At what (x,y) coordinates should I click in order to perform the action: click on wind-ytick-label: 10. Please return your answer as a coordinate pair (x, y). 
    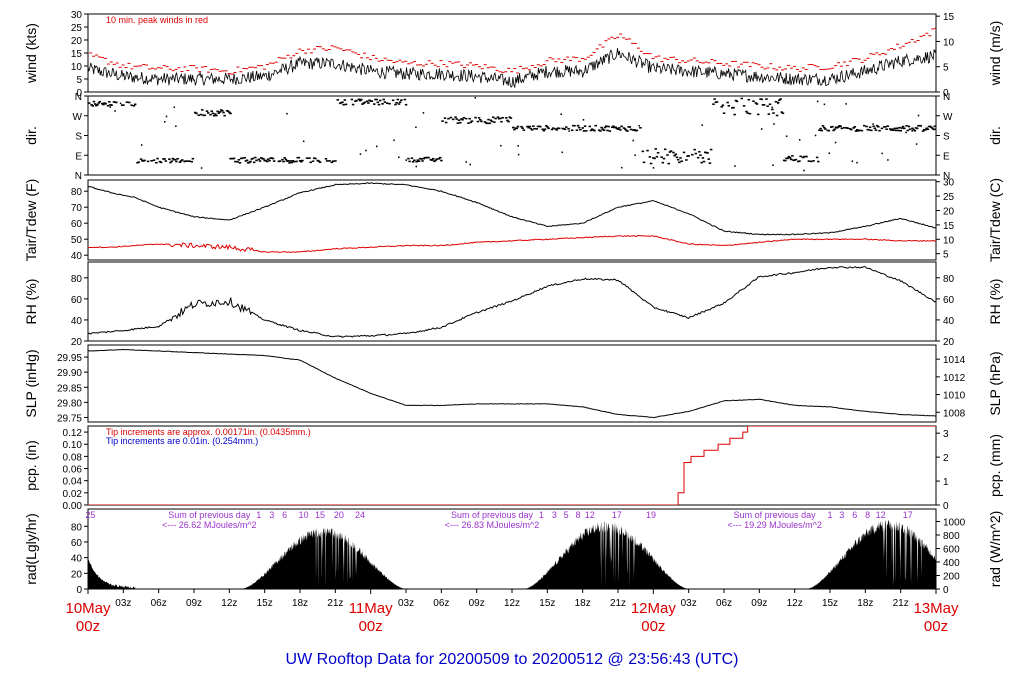
    Looking at the image, I should click on (77, 67).